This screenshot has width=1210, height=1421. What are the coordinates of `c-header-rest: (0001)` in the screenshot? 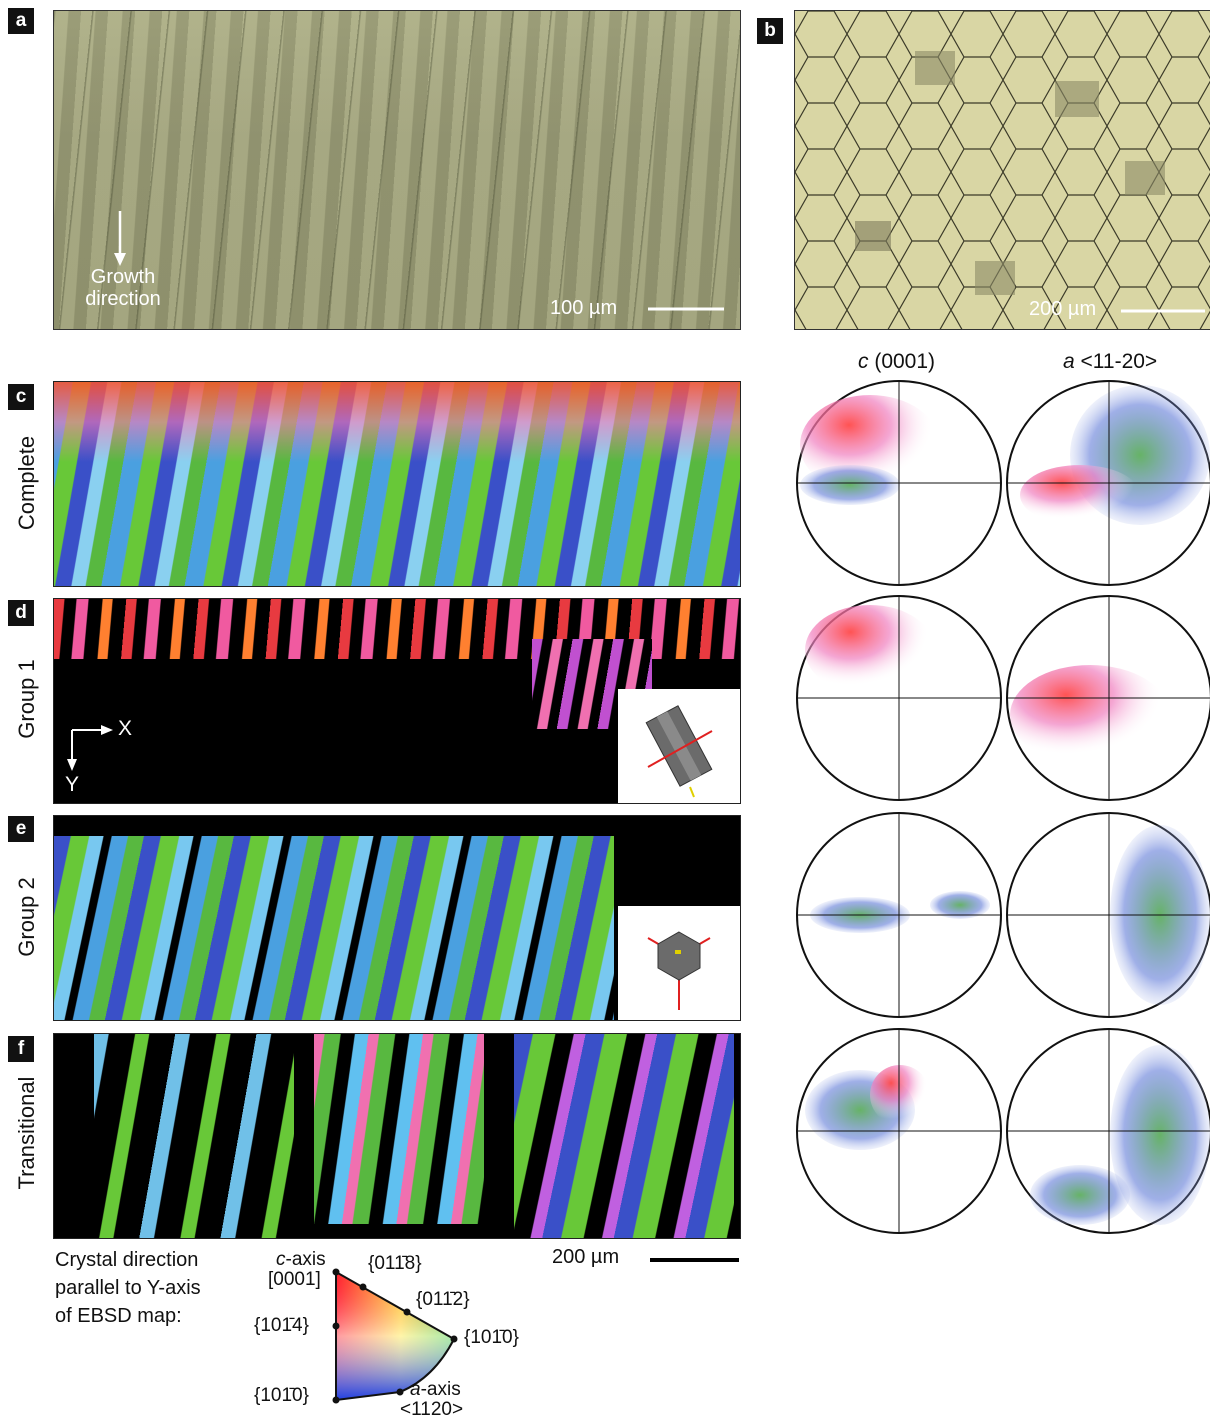 It's located at (902, 361).